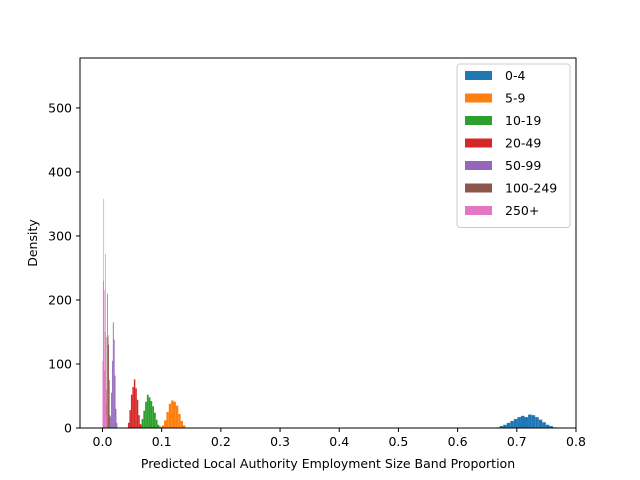  I want to click on x-tick-label: 0.6, so click(458, 441).